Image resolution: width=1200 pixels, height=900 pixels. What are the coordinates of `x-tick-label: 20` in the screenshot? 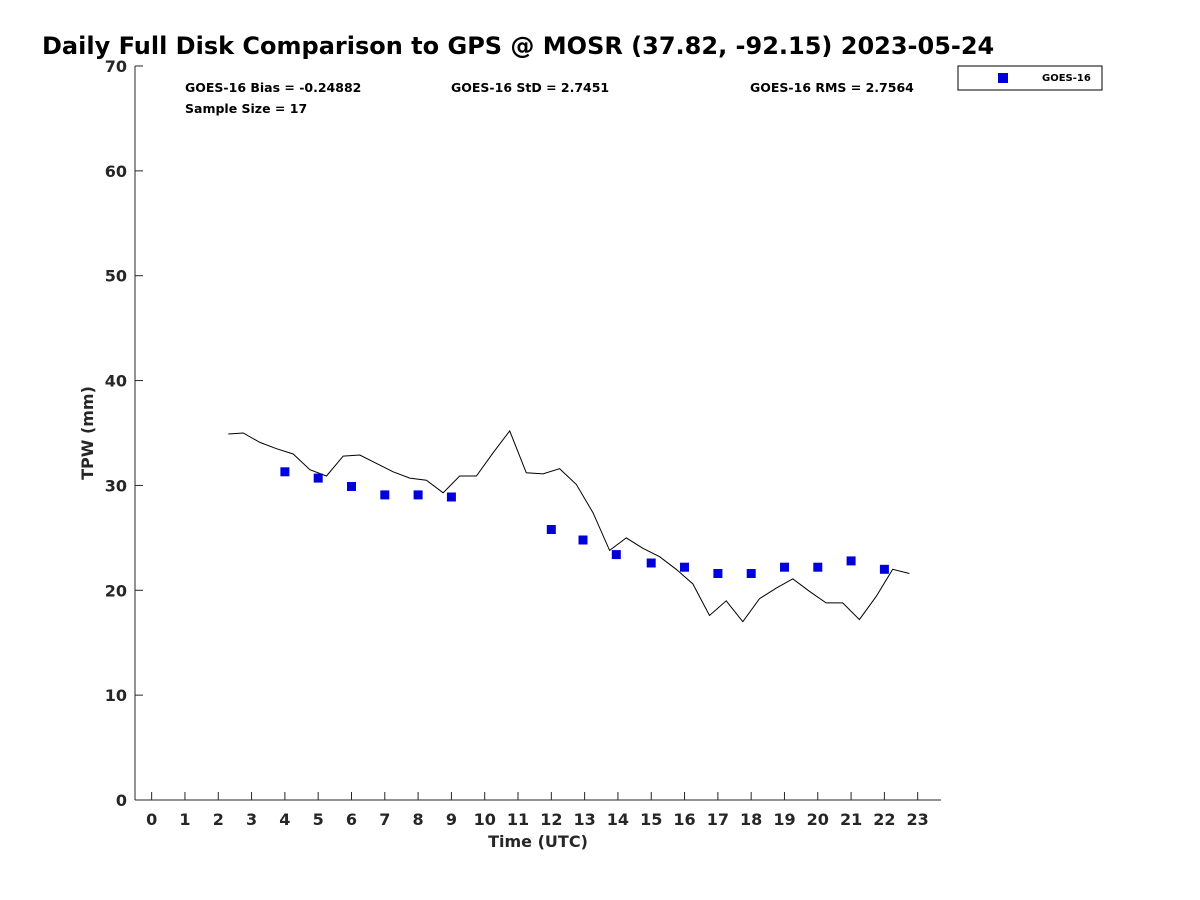 It's located at (818, 819).